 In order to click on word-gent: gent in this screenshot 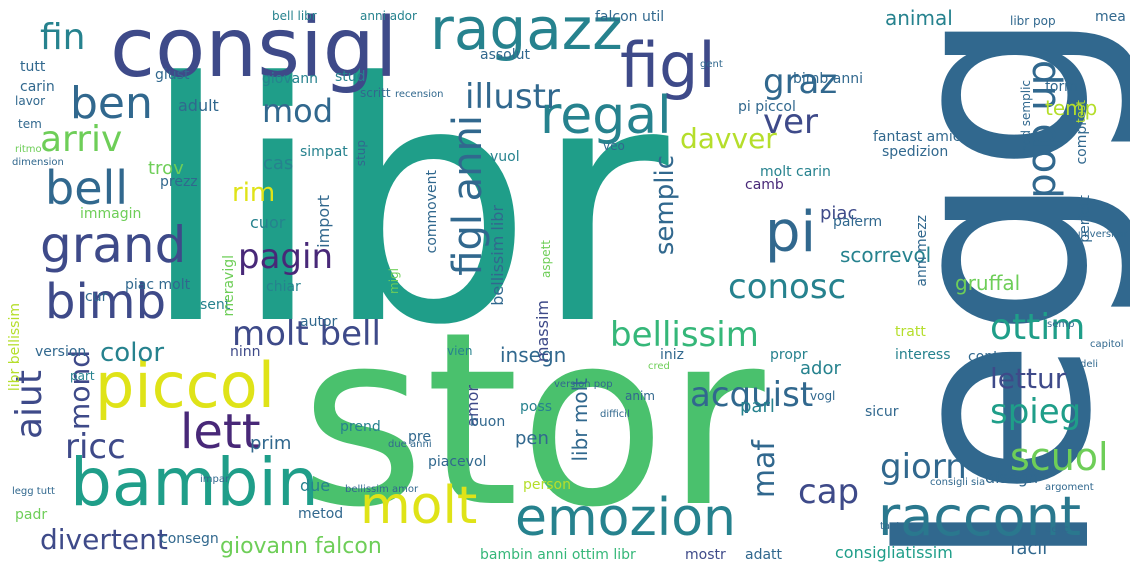, I will do `click(711, 64)`.